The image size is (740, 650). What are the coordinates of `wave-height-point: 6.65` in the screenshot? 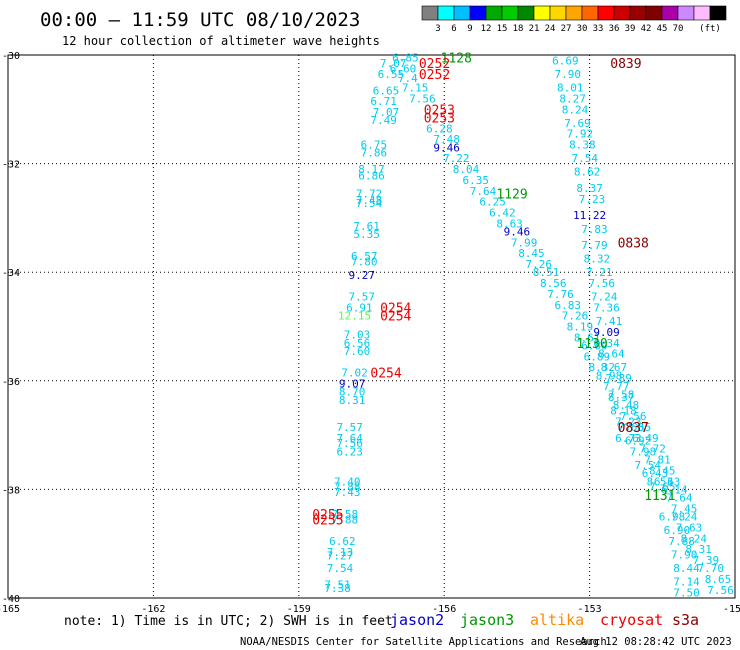 It's located at (386, 90).